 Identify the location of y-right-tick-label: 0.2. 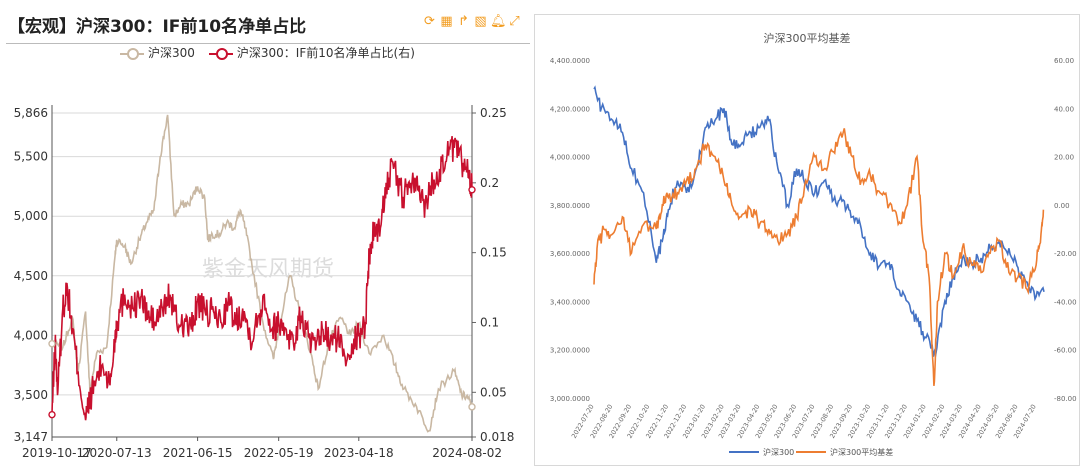
(489, 183).